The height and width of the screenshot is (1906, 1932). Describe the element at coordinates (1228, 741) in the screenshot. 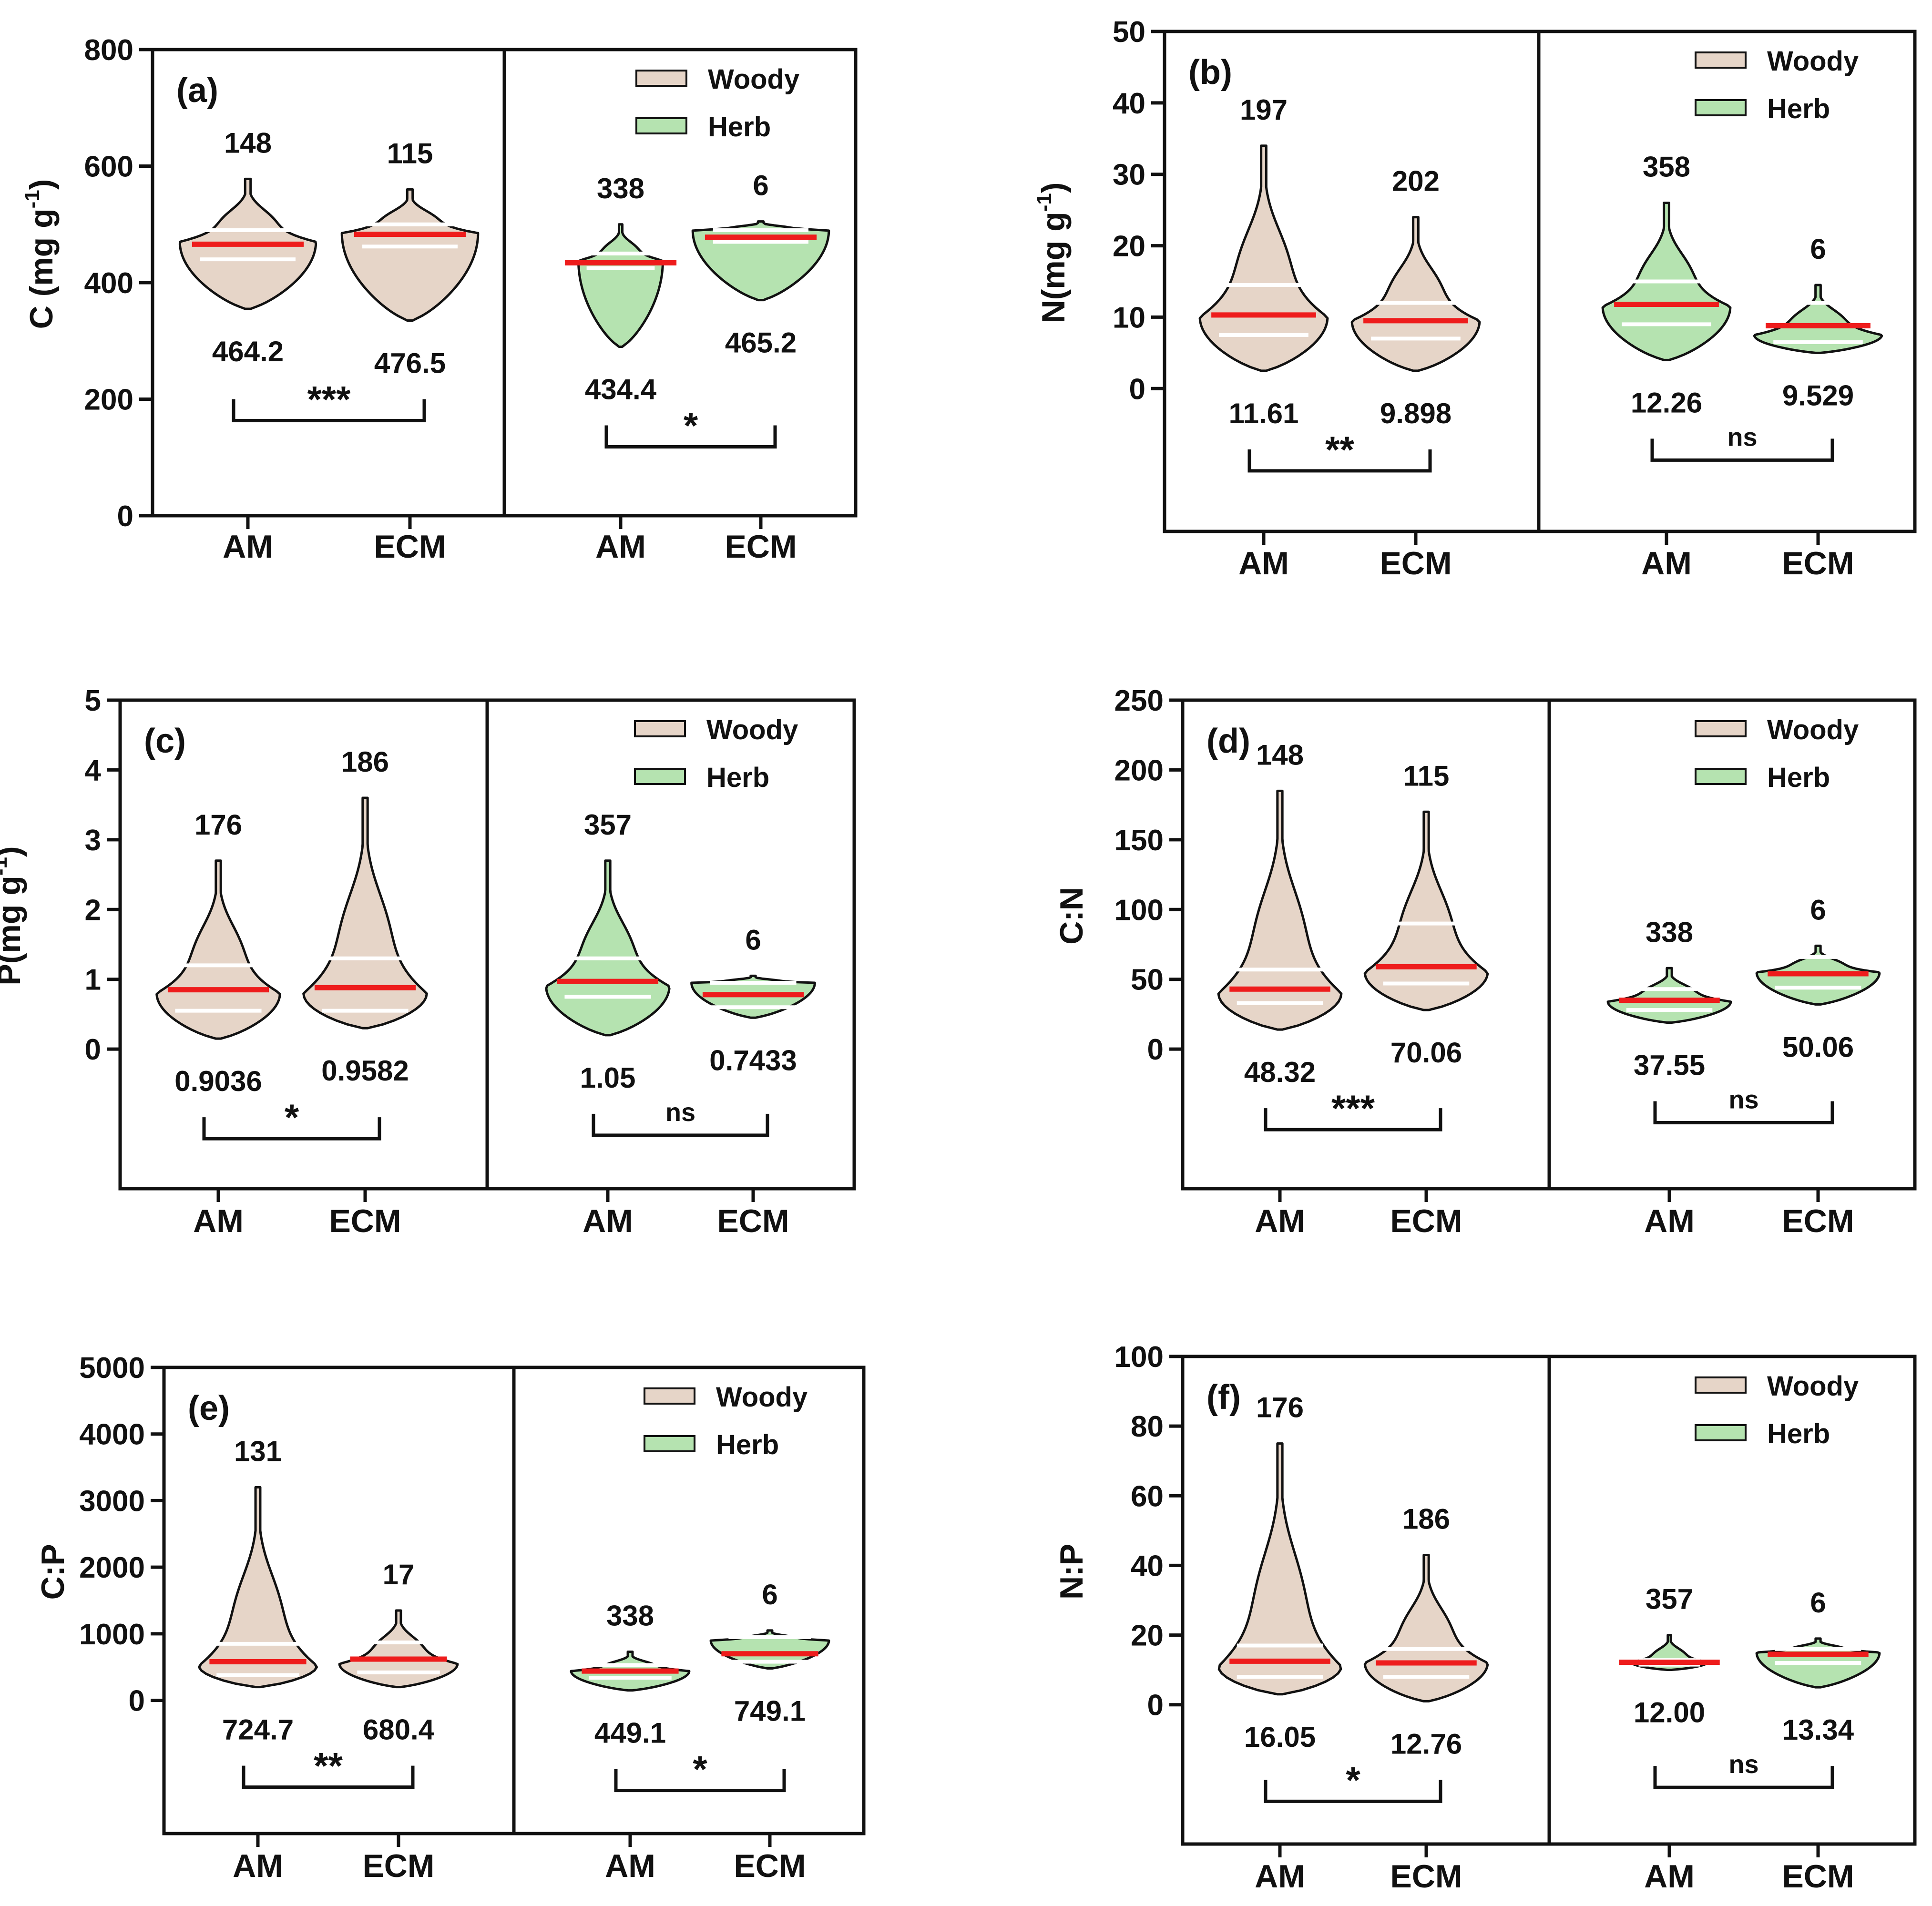

I see `panel-label: (d)` at that location.